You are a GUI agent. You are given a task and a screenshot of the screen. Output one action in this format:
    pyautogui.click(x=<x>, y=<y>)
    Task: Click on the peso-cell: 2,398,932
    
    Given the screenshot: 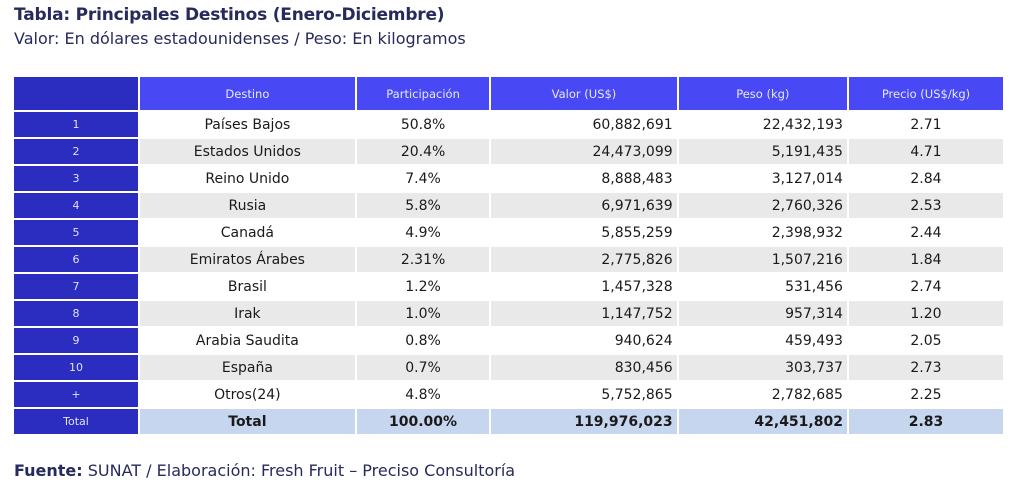 What is the action you would take?
    pyautogui.click(x=762, y=232)
    